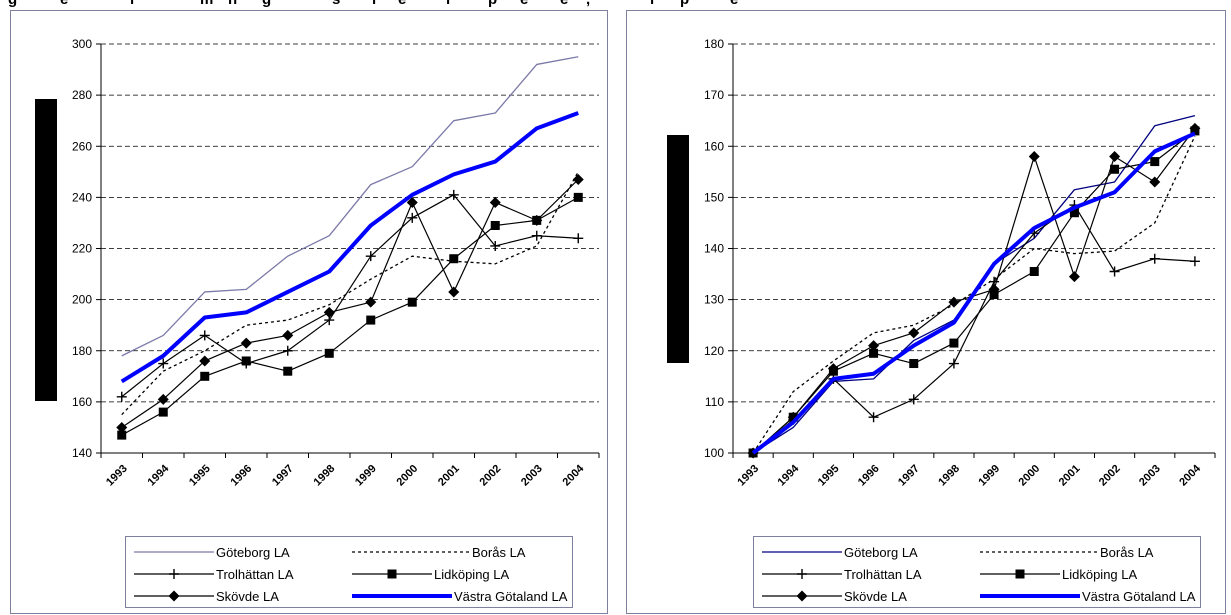  I want to click on x-tick-label: 2003, so click(1150, 476).